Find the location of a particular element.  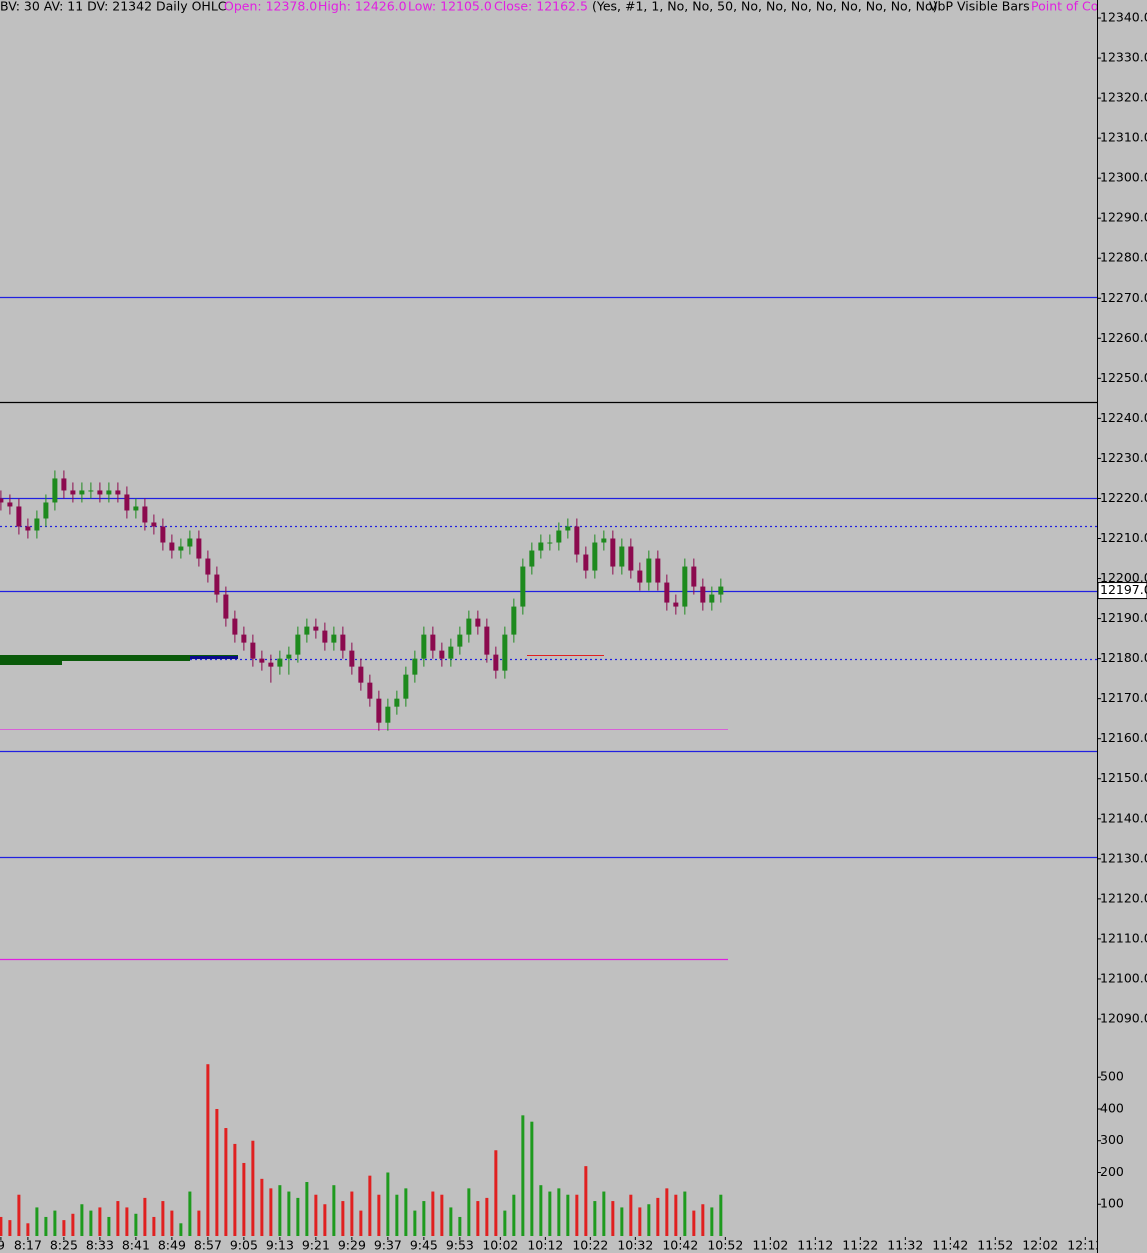

x-tick-label: 8:17 is located at coordinates (28, 1245).